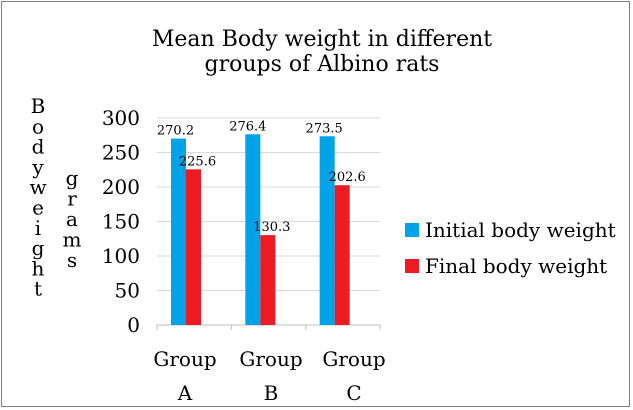 Image resolution: width=633 pixels, height=410 pixels. I want to click on y-tick-label: 0, so click(133, 325).